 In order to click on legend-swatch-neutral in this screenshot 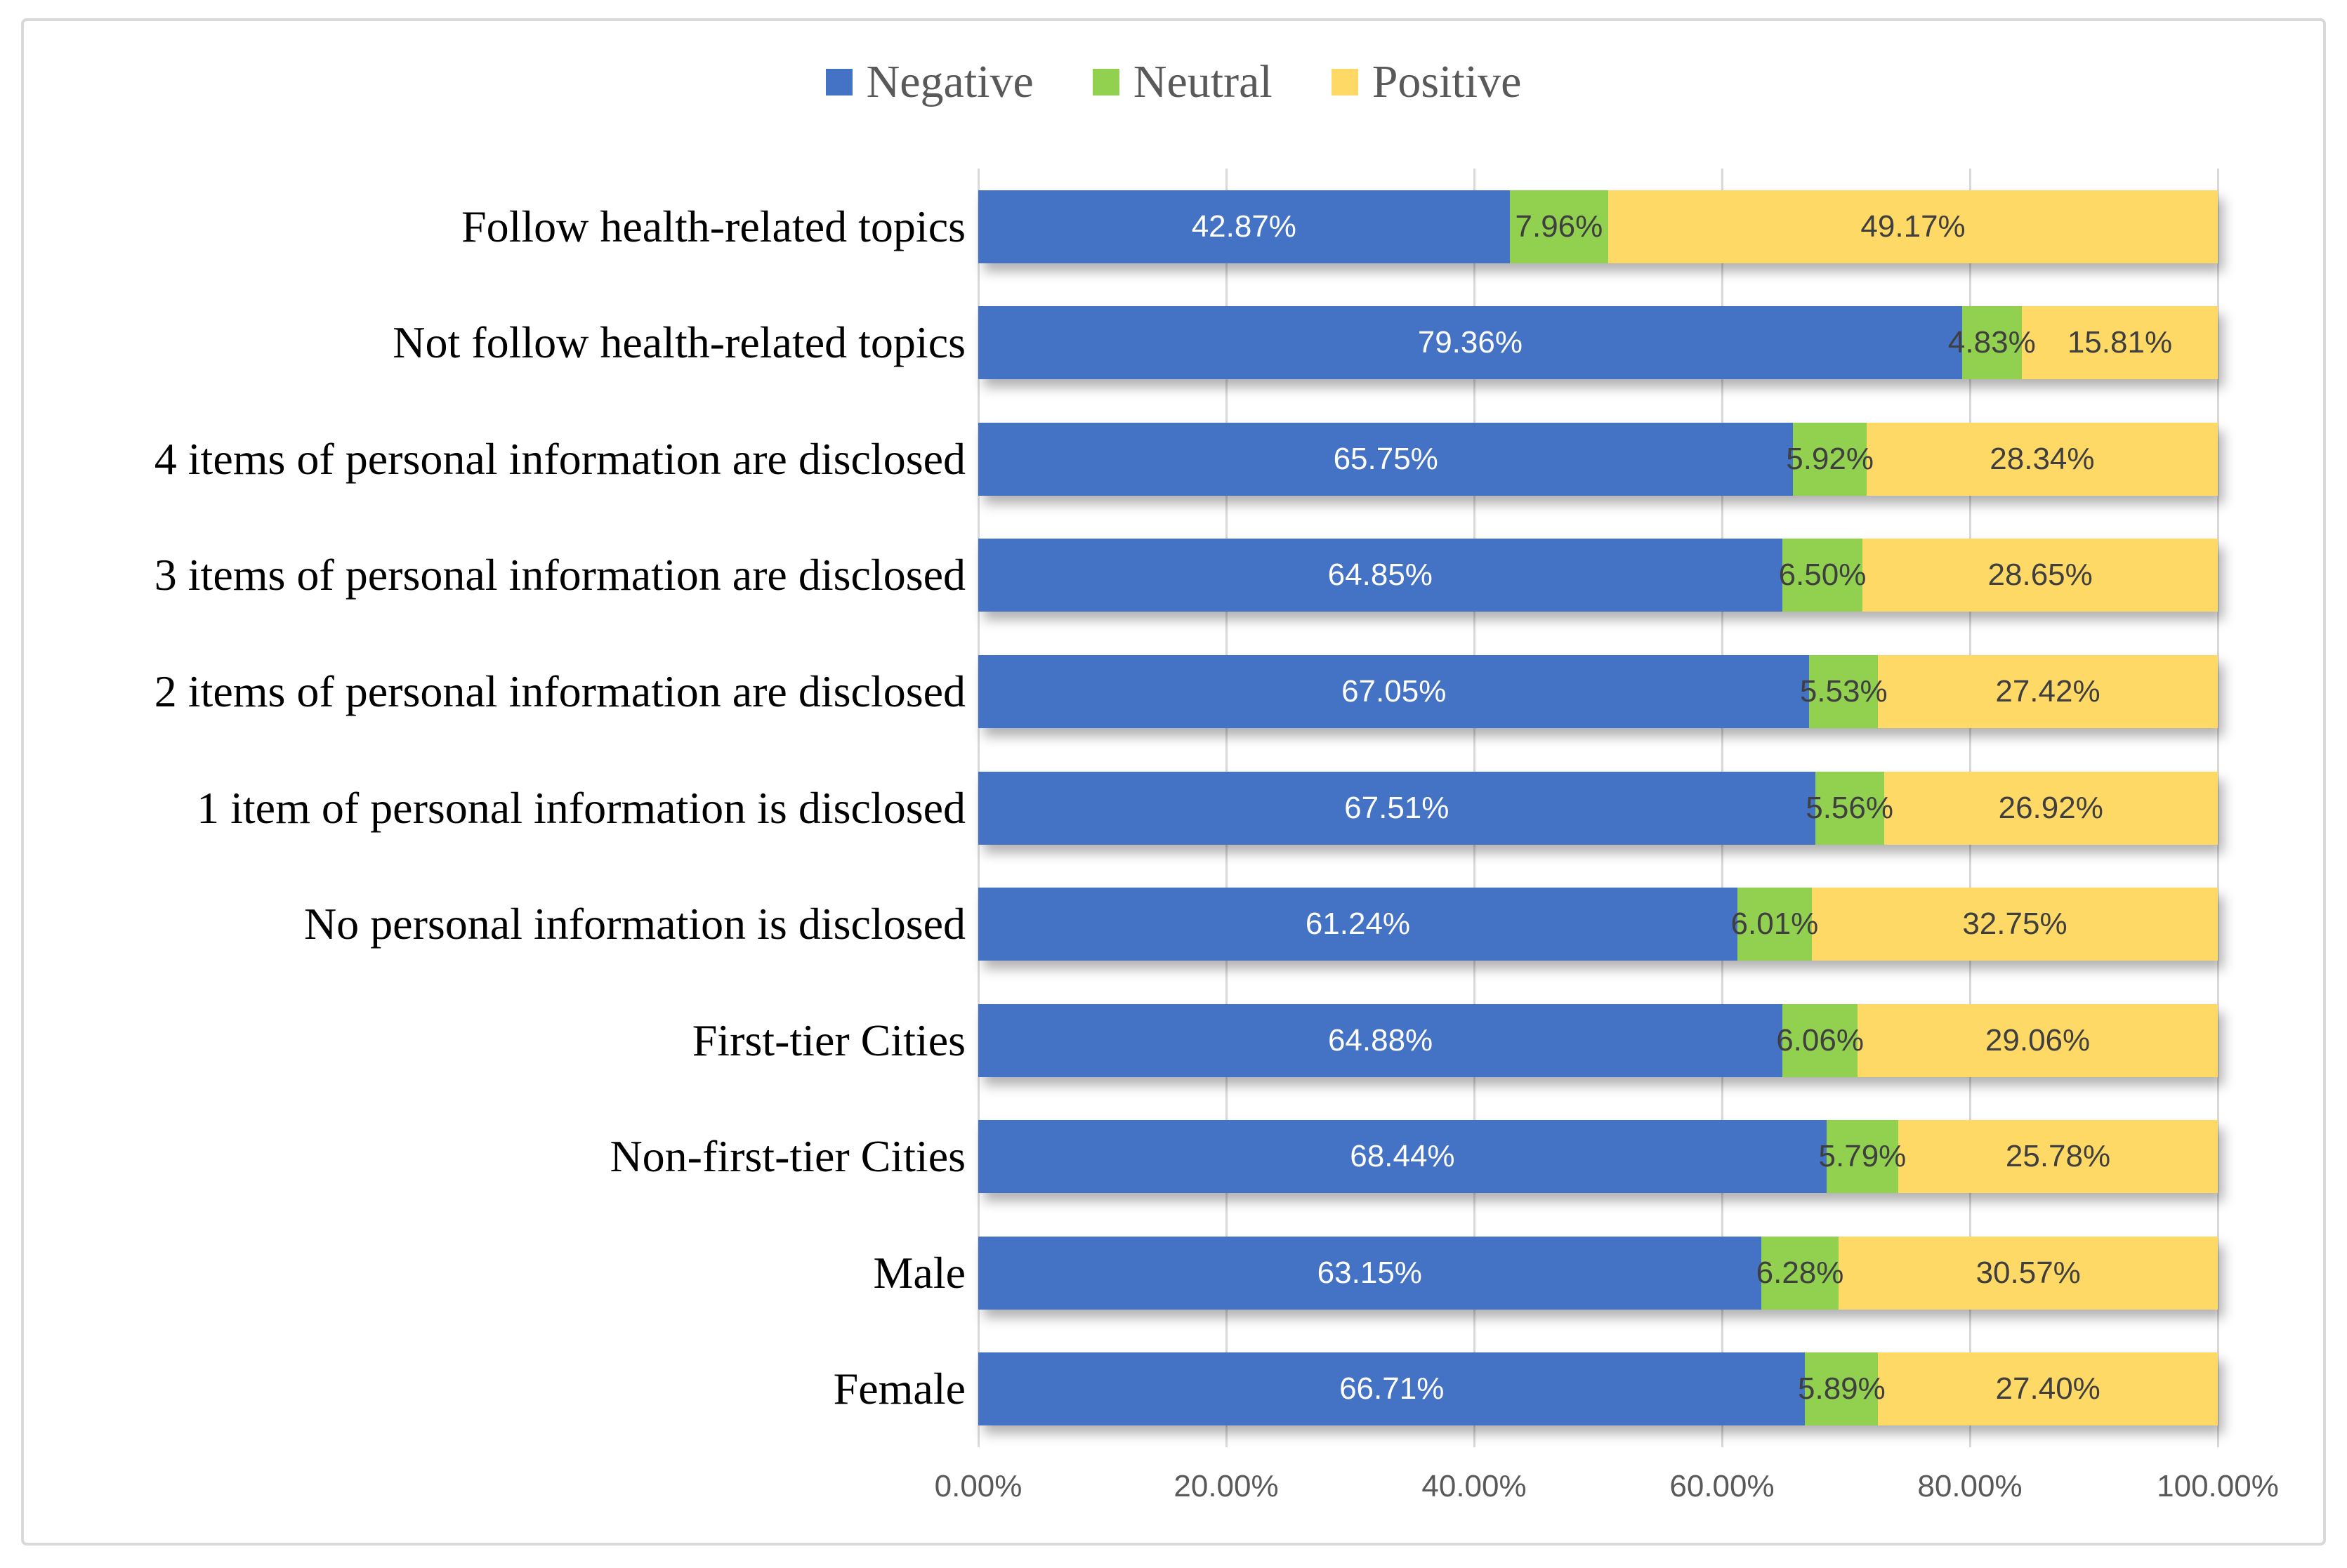, I will do `click(1105, 82)`.